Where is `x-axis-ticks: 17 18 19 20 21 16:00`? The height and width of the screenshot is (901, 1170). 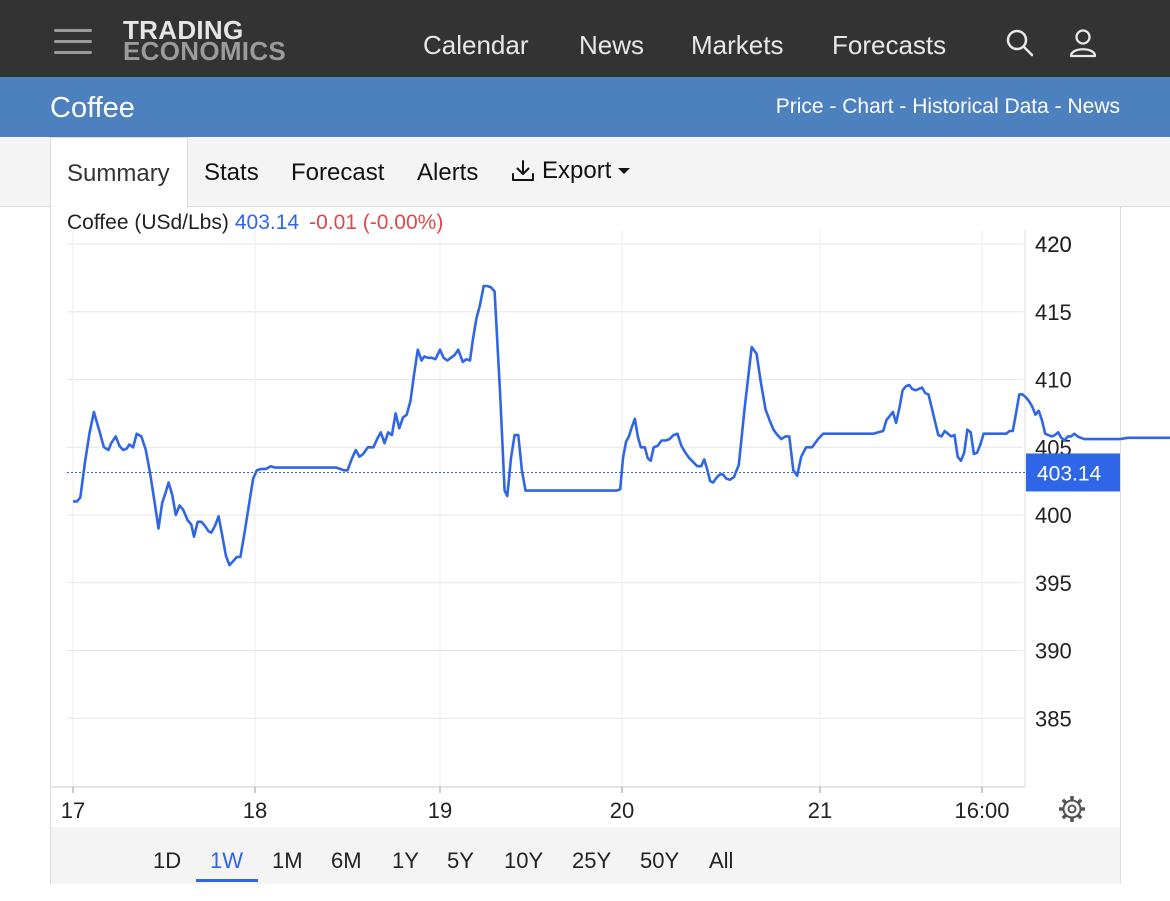 x-axis-ticks: 17 18 19 20 21 16:00 is located at coordinates (535, 805).